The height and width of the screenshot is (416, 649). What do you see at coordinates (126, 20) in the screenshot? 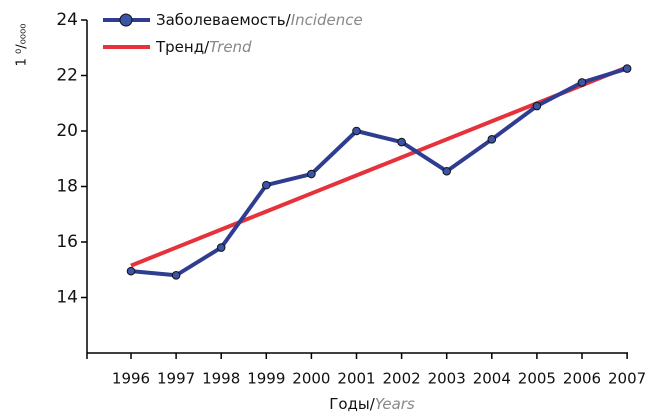
I see `legend-marker` at bounding box center [126, 20].